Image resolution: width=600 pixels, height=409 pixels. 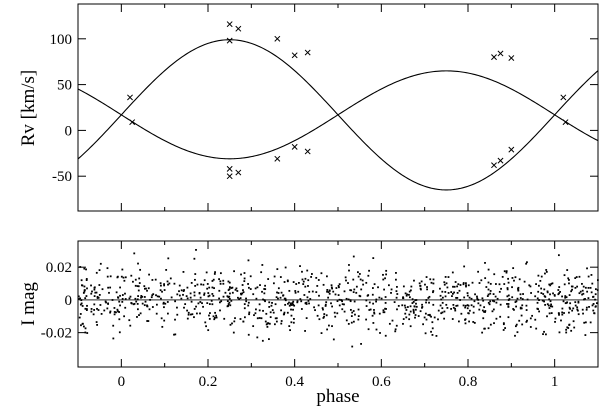 I want to click on y-tick-label: 0.02, so click(x=59, y=268).